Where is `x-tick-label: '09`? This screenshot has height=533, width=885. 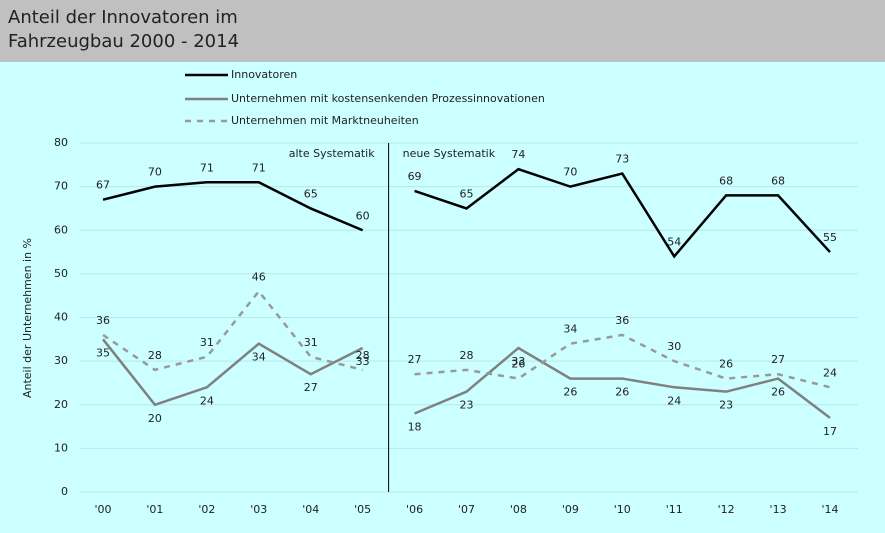 x-tick-label: '09 is located at coordinates (570, 509).